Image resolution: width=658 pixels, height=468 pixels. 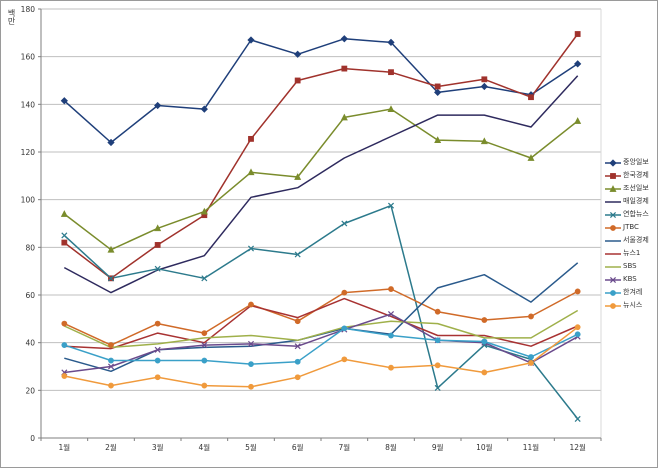 I want to click on x-tick-label: 7월, so click(x=344, y=447).